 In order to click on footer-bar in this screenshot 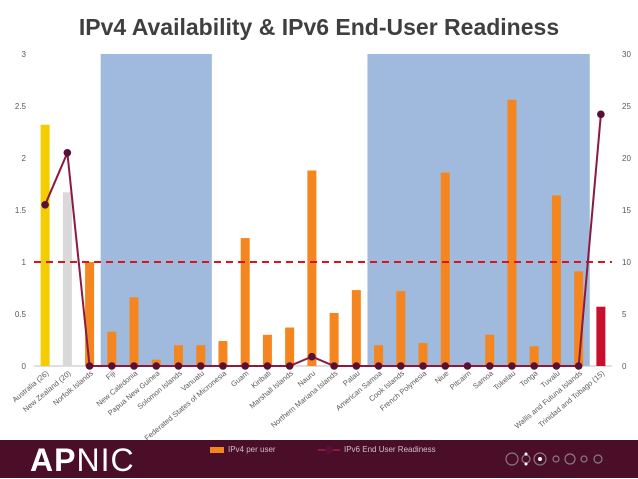, I will do `click(319, 459)`.